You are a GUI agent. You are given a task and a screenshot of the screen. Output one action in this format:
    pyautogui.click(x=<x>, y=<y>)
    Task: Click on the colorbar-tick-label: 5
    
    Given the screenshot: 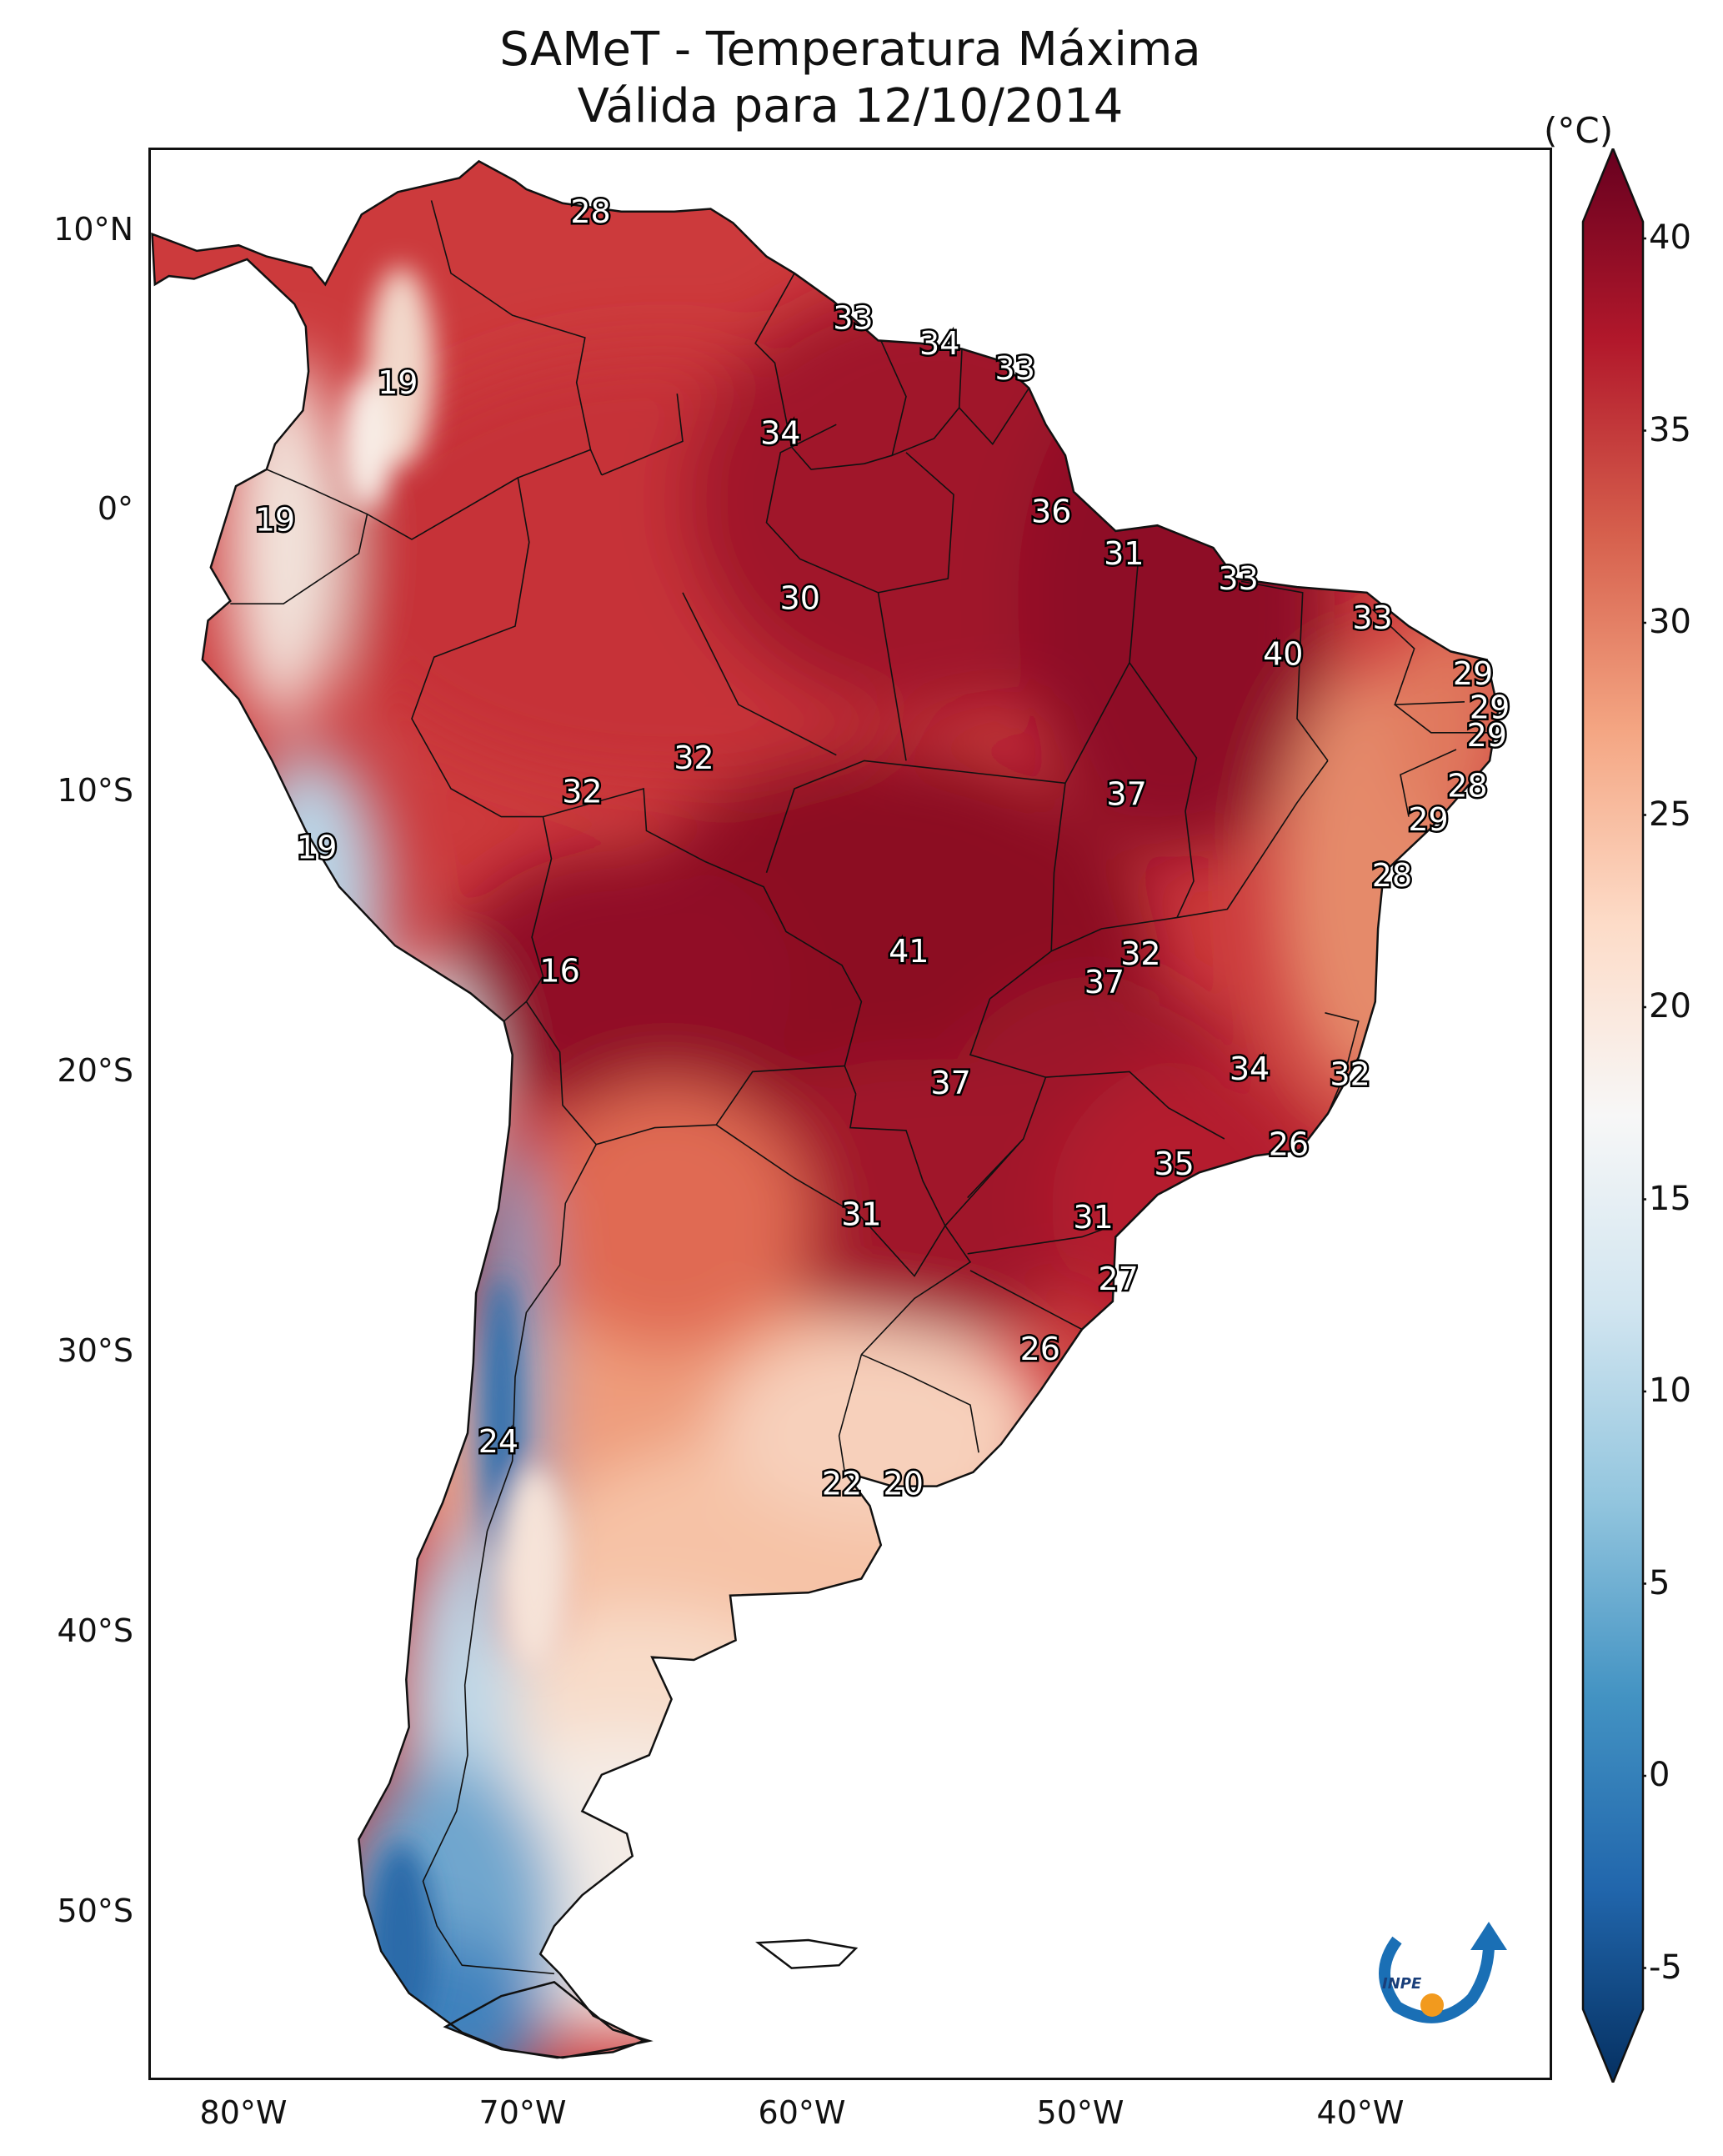 What is the action you would take?
    pyautogui.click(x=1659, y=1582)
    